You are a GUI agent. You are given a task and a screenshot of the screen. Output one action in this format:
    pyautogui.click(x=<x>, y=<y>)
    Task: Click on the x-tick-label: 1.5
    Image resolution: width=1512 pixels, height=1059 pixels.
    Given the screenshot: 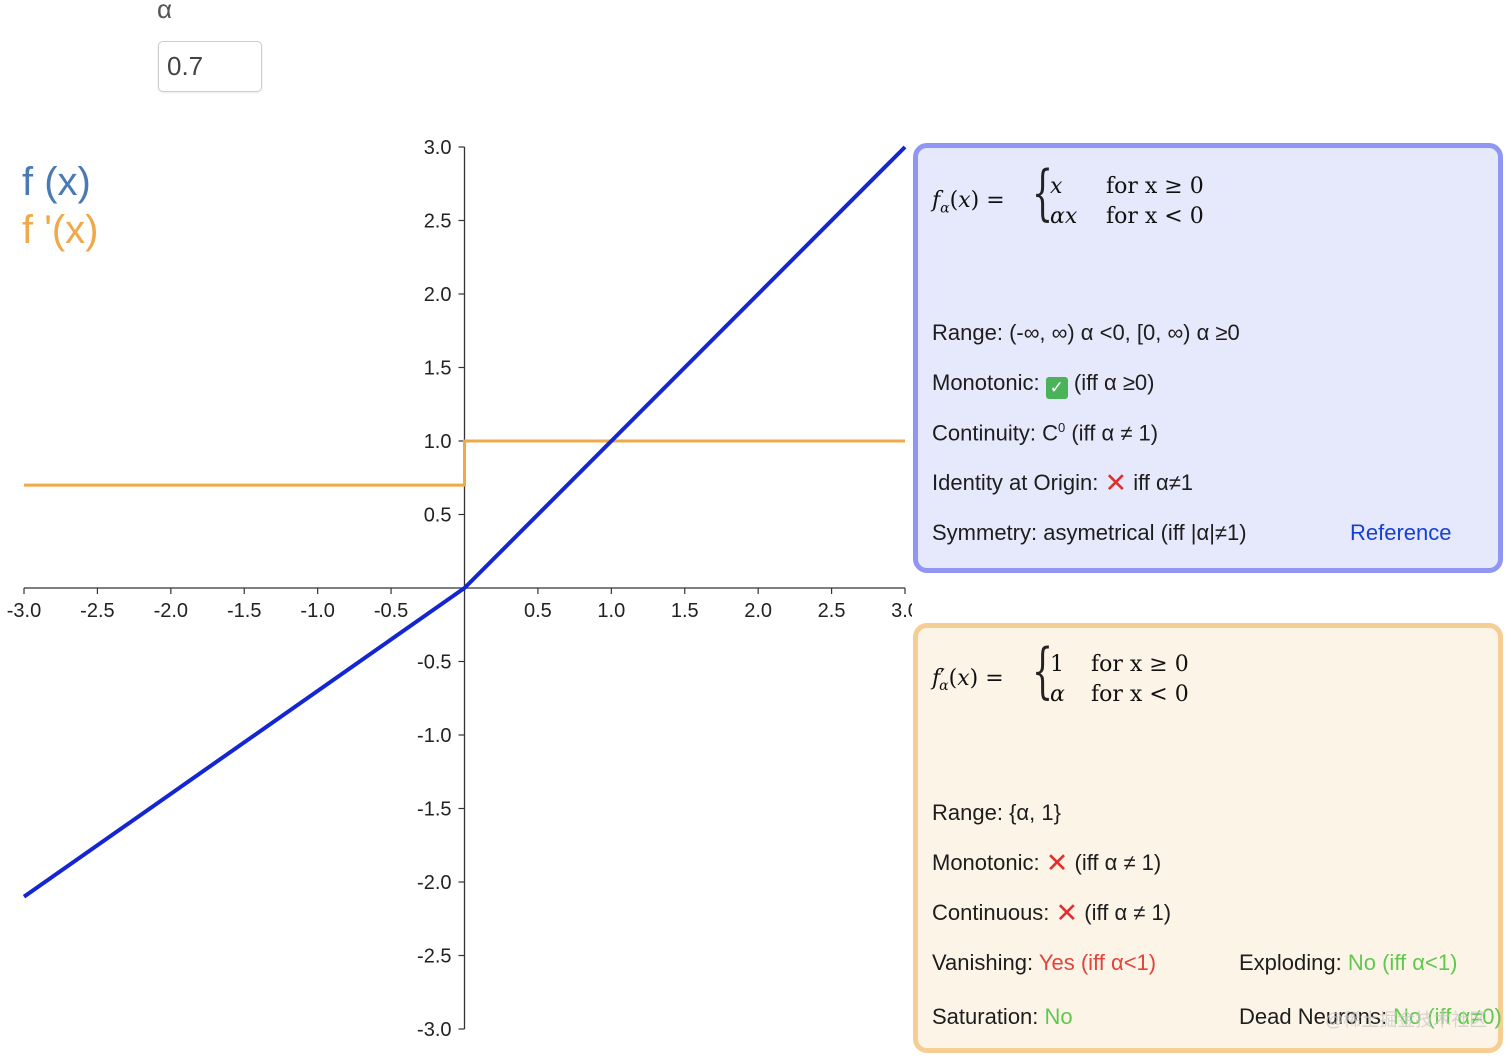 What is the action you would take?
    pyautogui.click(x=685, y=611)
    